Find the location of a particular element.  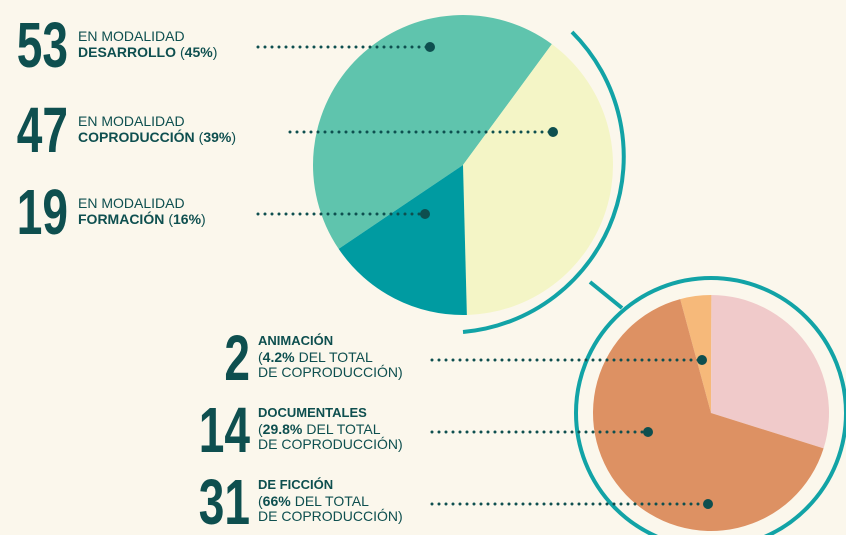

category-label: DE FICCIÓN (66% DEL TOTAL DE COPRODUCCIÓN) is located at coordinates (330, 500).